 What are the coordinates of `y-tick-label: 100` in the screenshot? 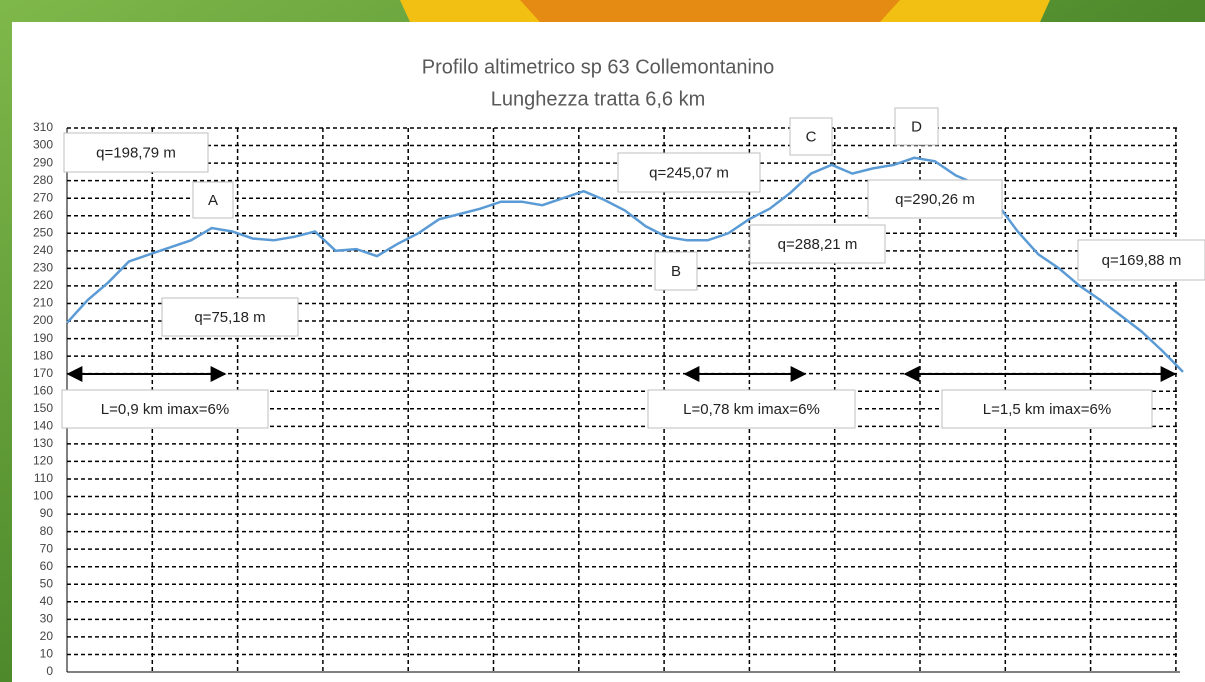 It's located at (43, 496).